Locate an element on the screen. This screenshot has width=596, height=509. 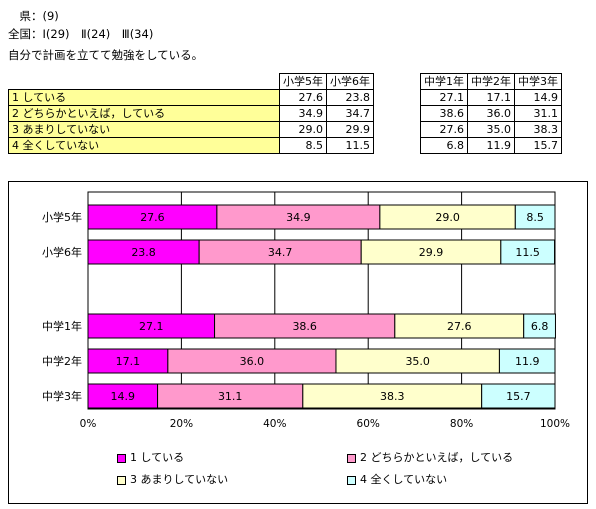
category-label: 中学1年 is located at coordinates (62, 326).